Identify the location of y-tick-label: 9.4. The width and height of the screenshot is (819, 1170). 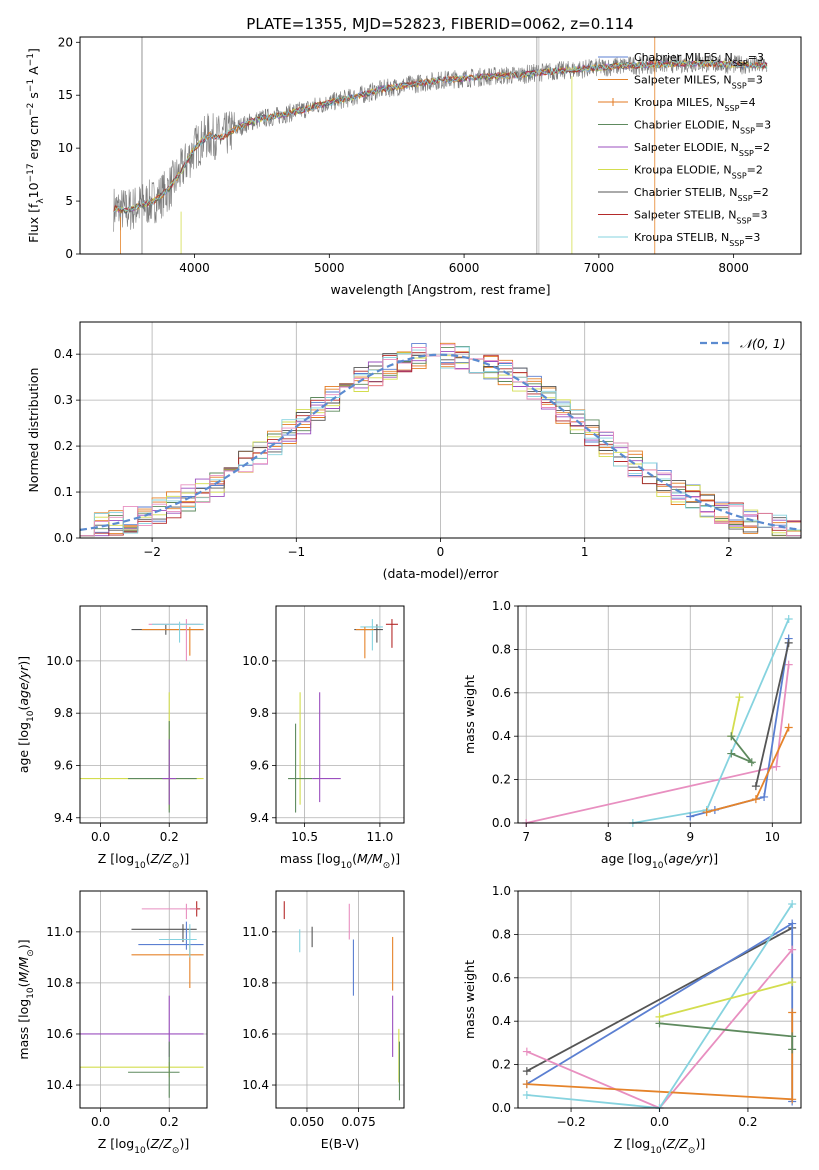
(63, 818).